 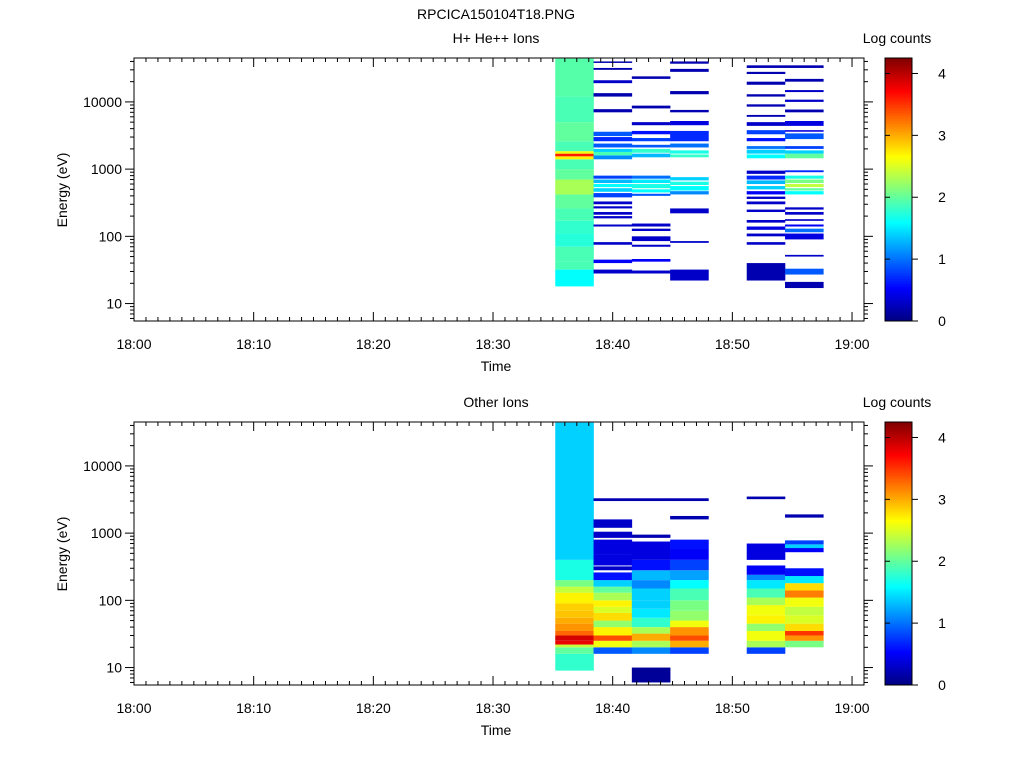 I want to click on colorbar-tick-label: 2, so click(x=942, y=197).